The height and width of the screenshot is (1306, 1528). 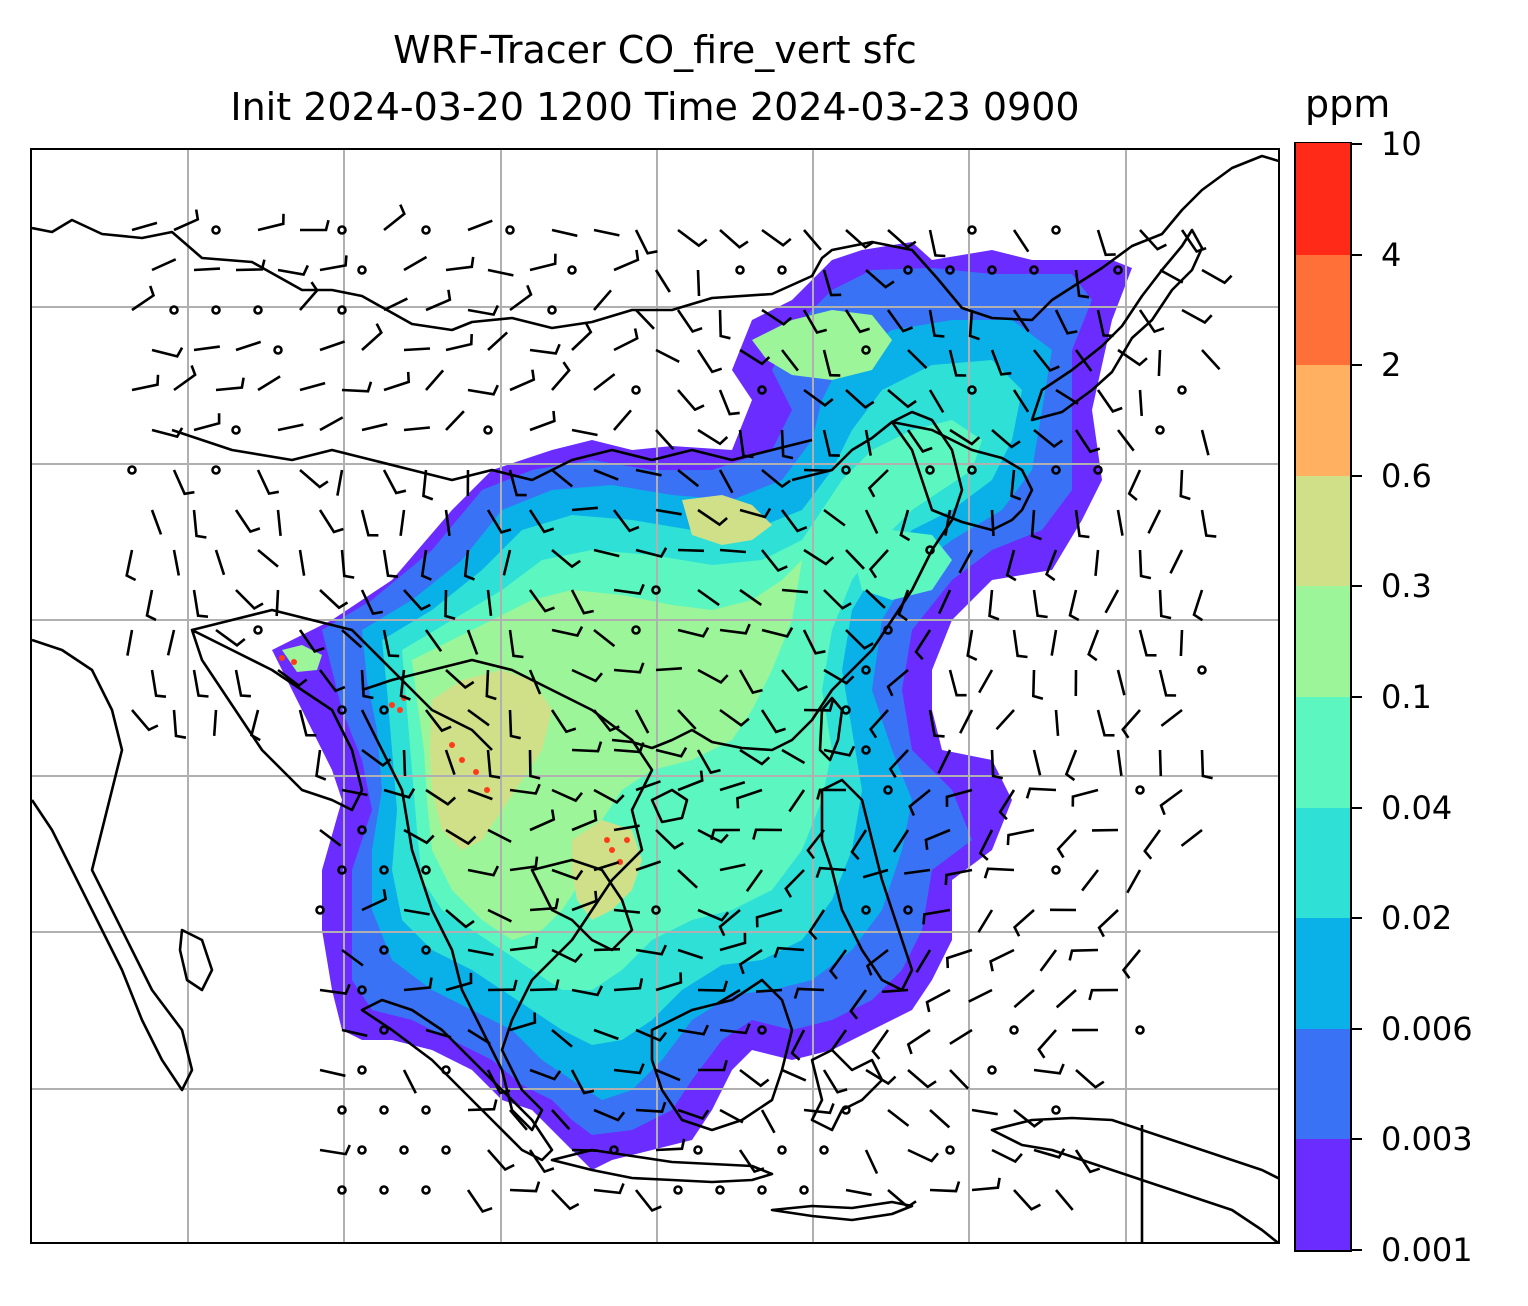 What do you see at coordinates (1391, 254) in the screenshot?
I see `colorbar-tick-label: 4` at bounding box center [1391, 254].